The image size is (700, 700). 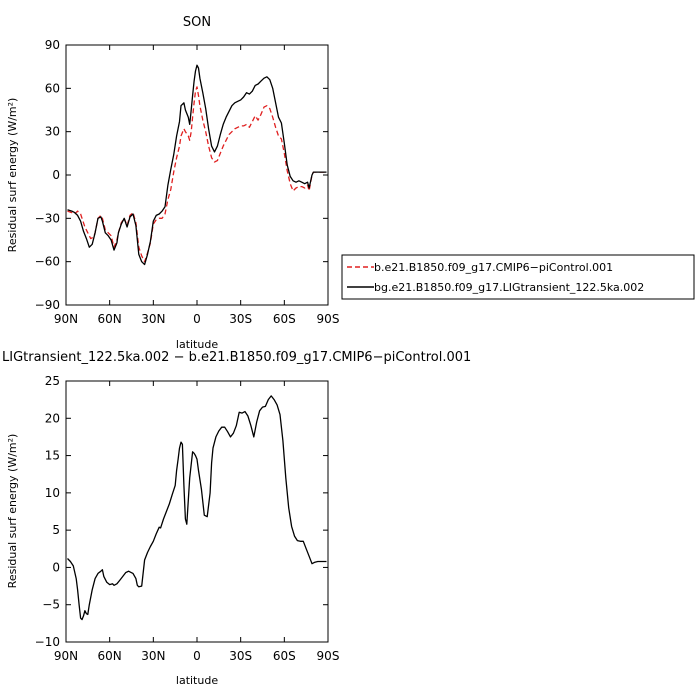 I want to click on son-ytick-label: 90, so click(x=52, y=45).